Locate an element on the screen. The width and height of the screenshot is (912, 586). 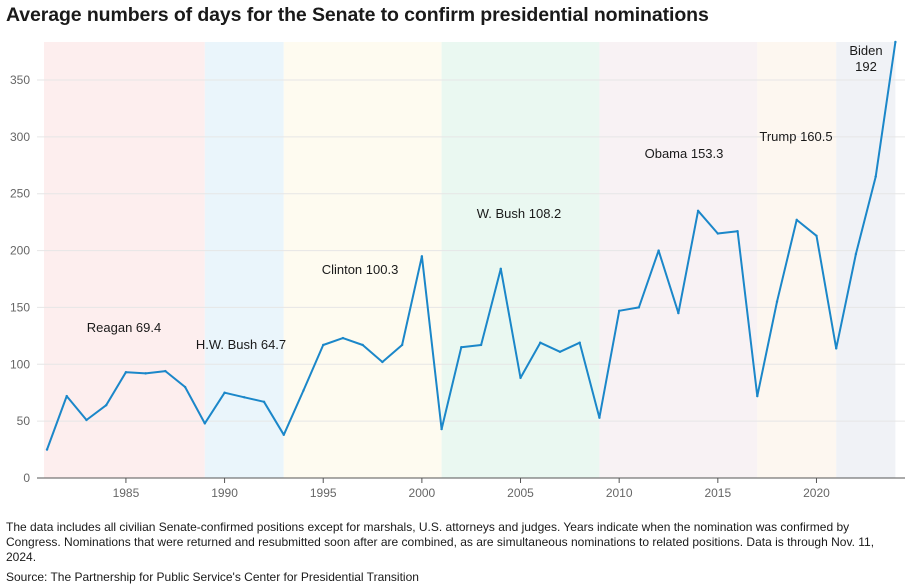
y-tick-label: 0 is located at coordinates (26, 478).